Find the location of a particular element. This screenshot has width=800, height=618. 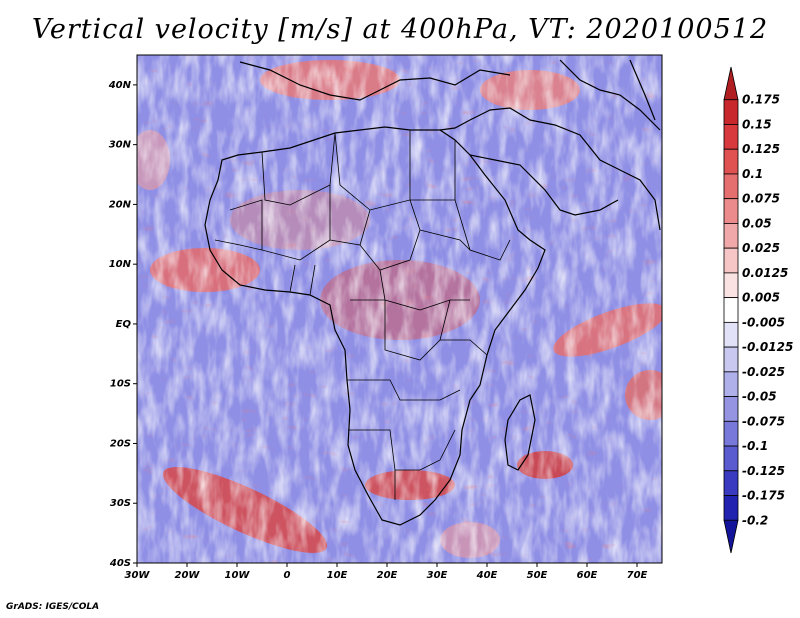

colorbar-label: 0.05 is located at coordinates (757, 223).